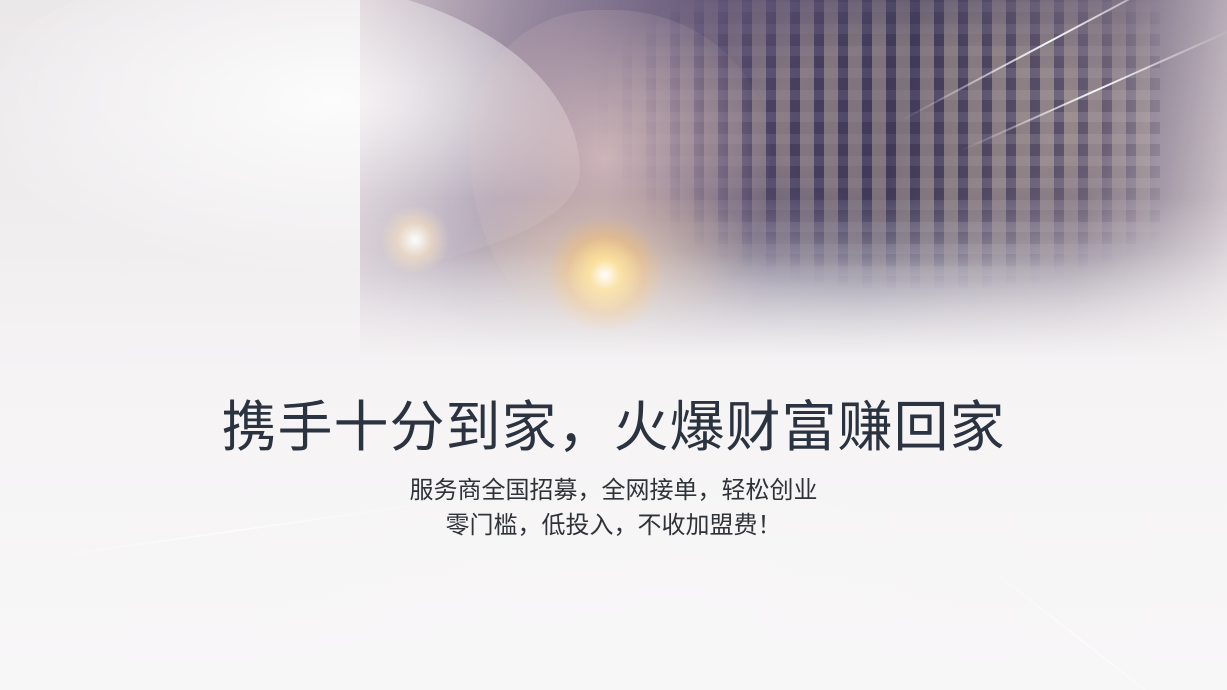  I want to click on banner-headline: 携手十分到家，火爆财富赚回家, so click(613, 427).